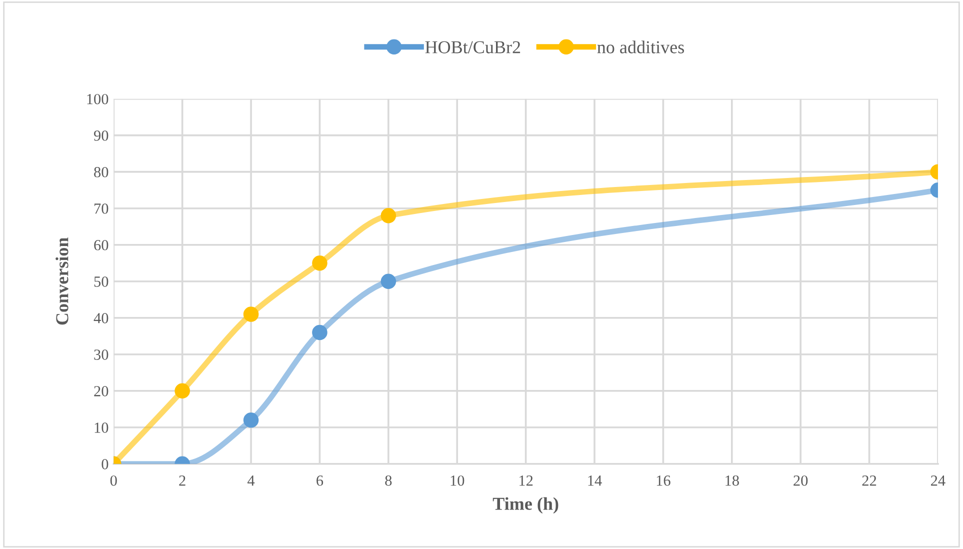 This screenshot has width=963, height=549. What do you see at coordinates (101, 391) in the screenshot?
I see `y-tick-label: 20` at bounding box center [101, 391].